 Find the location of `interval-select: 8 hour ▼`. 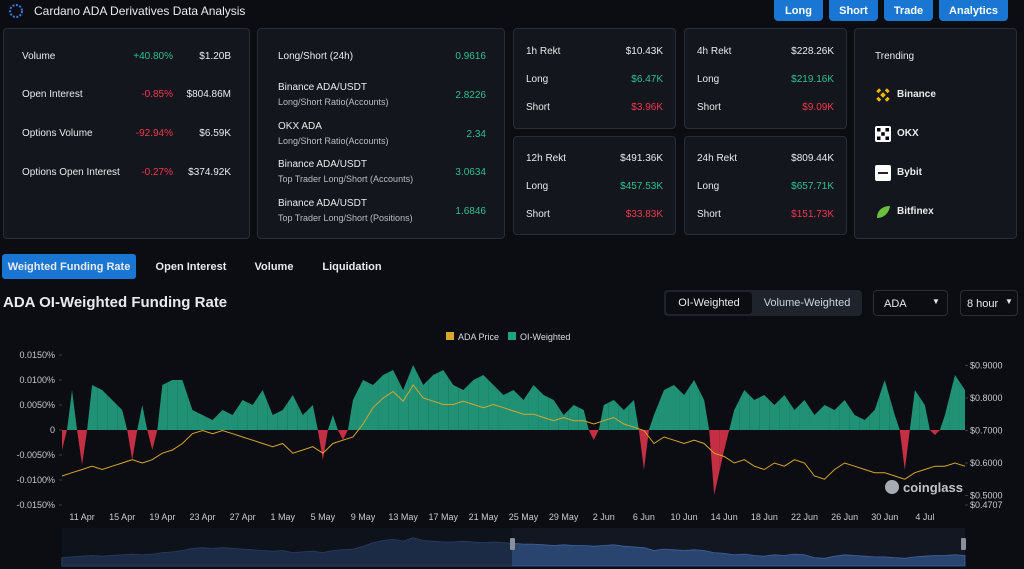

interval-select: 8 hour ▼ is located at coordinates (989, 303).